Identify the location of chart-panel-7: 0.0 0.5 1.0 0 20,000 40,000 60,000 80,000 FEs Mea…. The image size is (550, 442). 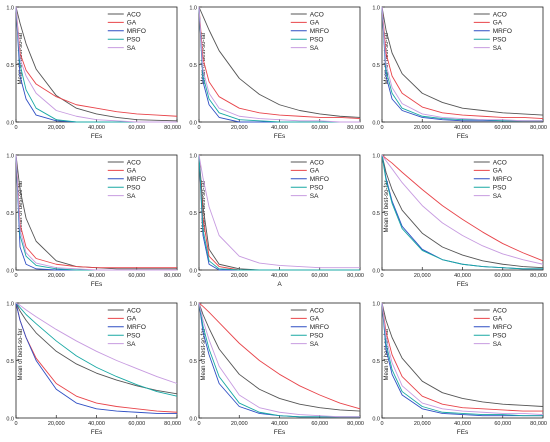
(93, 369).